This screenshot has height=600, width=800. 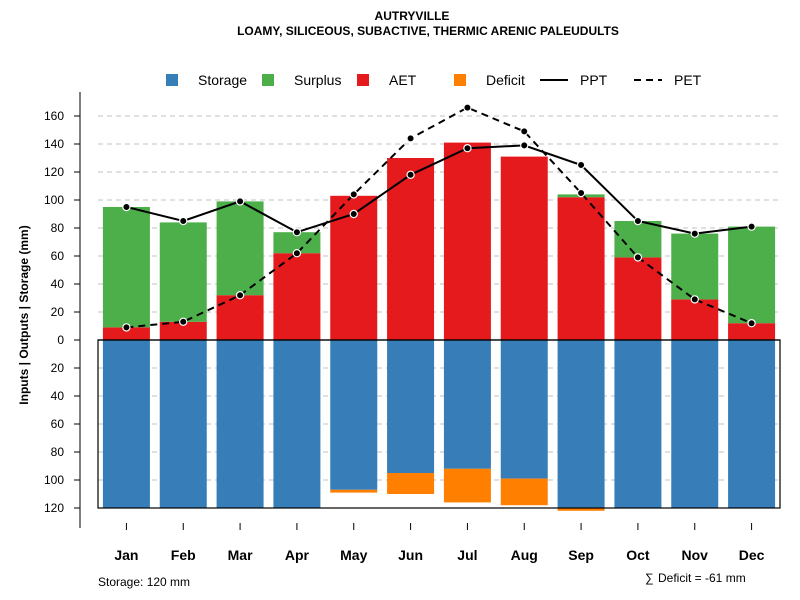 What do you see at coordinates (695, 555) in the screenshot?
I see `x-tick-label: Nov` at bounding box center [695, 555].